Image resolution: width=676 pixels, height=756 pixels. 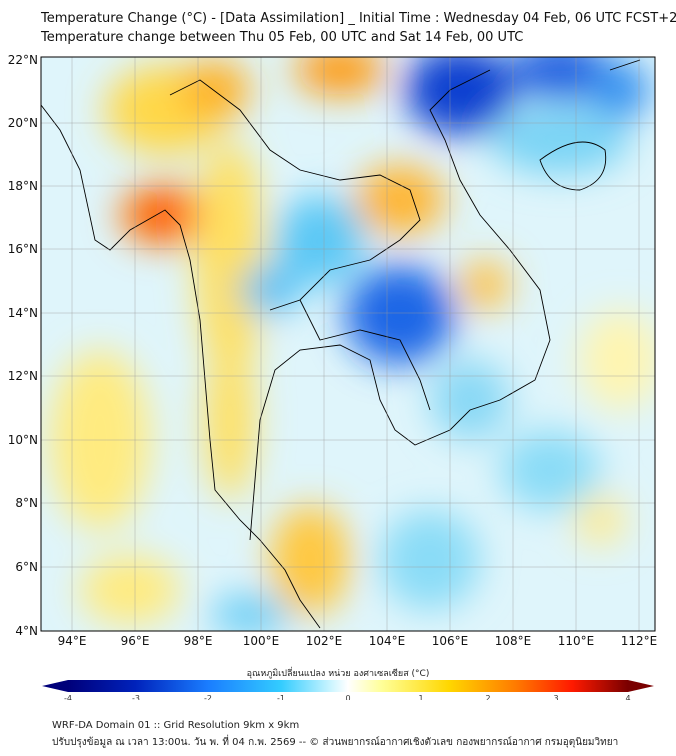 What do you see at coordinates (513, 641) in the screenshot?
I see `lon-label: 108°E` at bounding box center [513, 641].